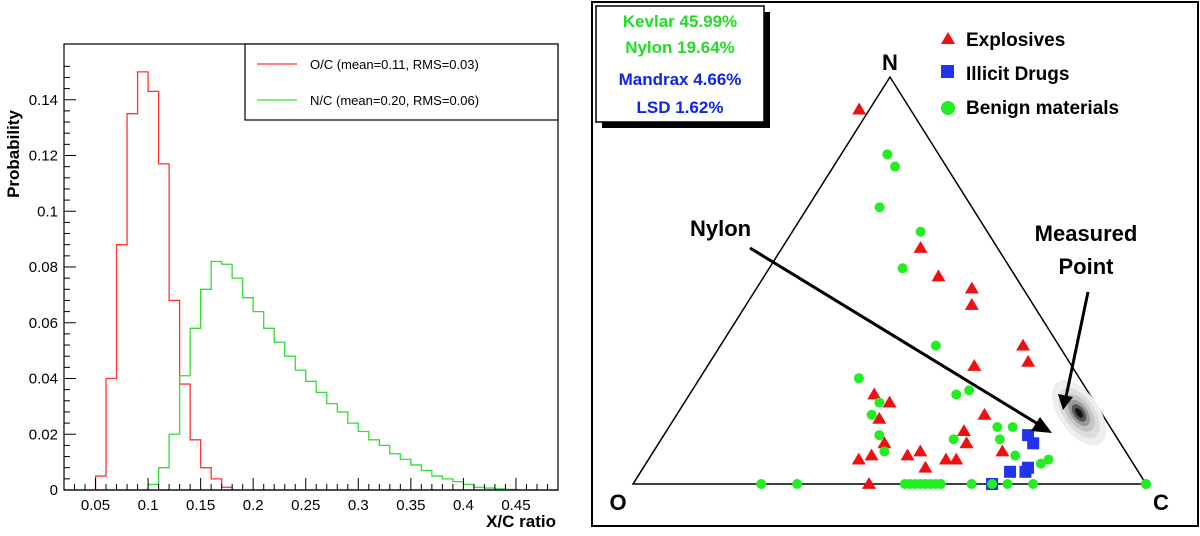 This screenshot has width=1200, height=536. I want to click on vertex-label-n: N, so click(890, 62).